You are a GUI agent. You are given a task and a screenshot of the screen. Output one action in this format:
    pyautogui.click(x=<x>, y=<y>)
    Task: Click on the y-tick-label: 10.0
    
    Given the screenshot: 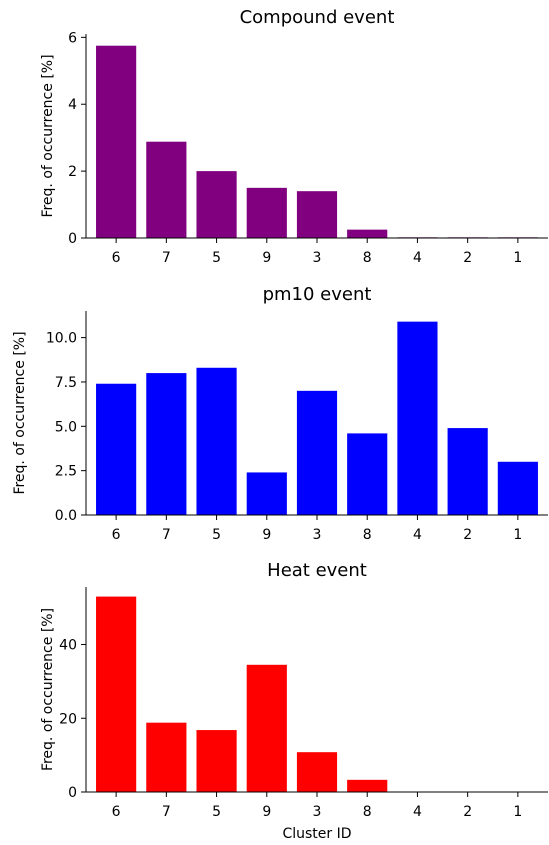 What is the action you would take?
    pyautogui.click(x=61, y=339)
    